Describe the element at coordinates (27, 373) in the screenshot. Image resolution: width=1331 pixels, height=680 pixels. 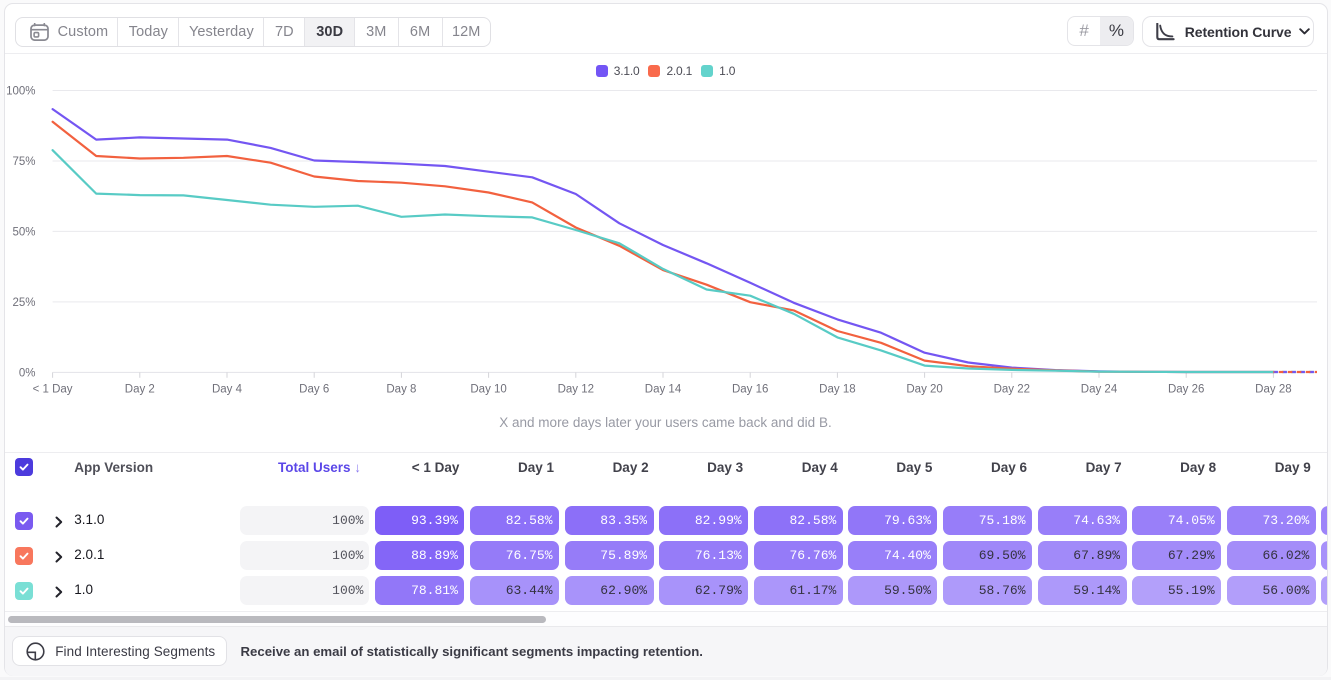
I see `svg-text: 0%` at that location.